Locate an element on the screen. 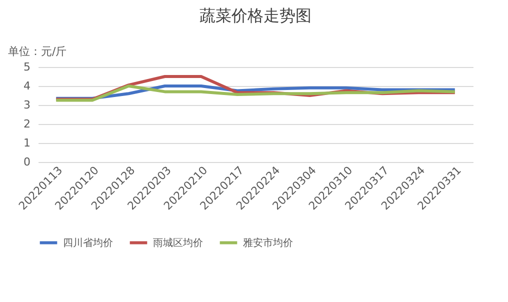  legend-label: 雅安市均价 is located at coordinates (268, 242).